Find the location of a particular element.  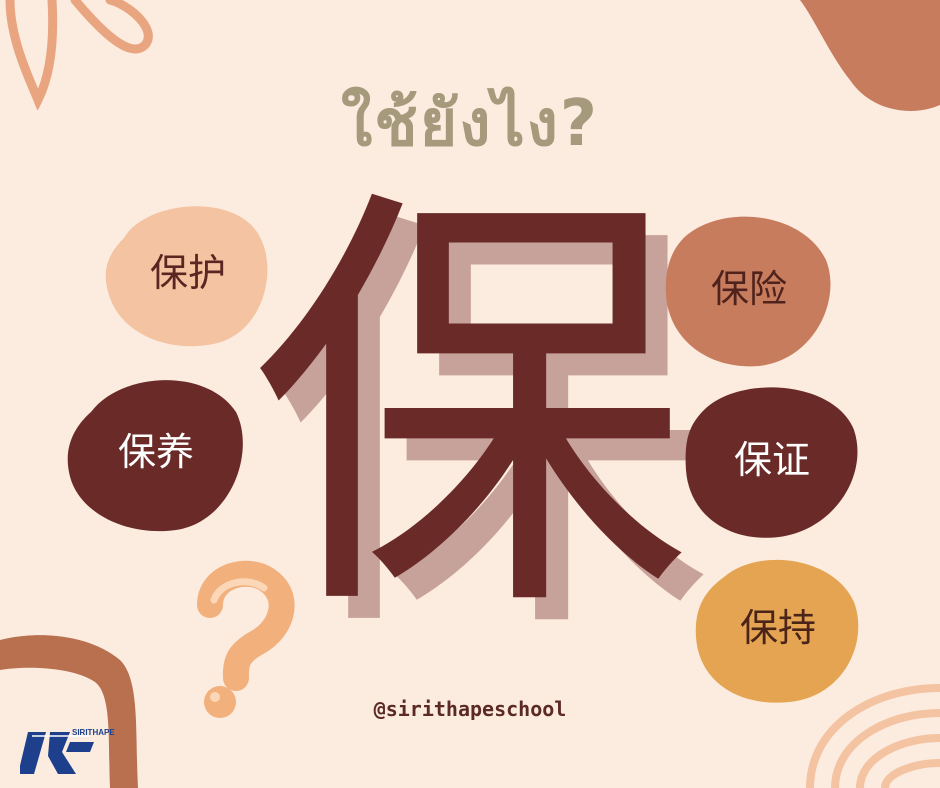

concentric-arcs-decoration is located at coordinates (873, 736).